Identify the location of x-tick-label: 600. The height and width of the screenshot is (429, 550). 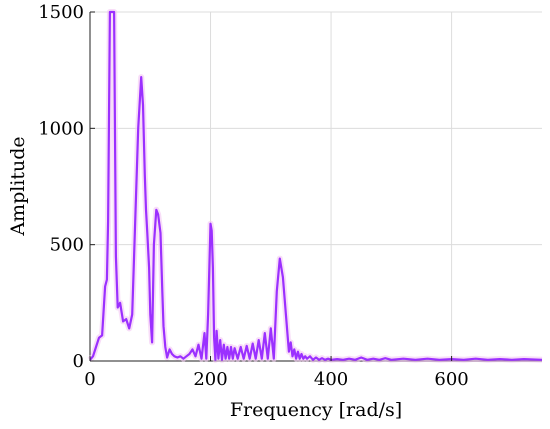
(451, 379).